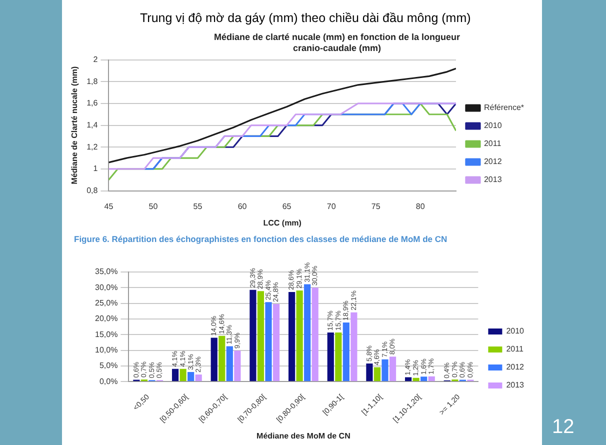 The image size is (606, 445). I want to click on chart-title: Figure 6. Répartition des échographistes en fonction des classes de médiane de MoM de CN, so click(261, 239).